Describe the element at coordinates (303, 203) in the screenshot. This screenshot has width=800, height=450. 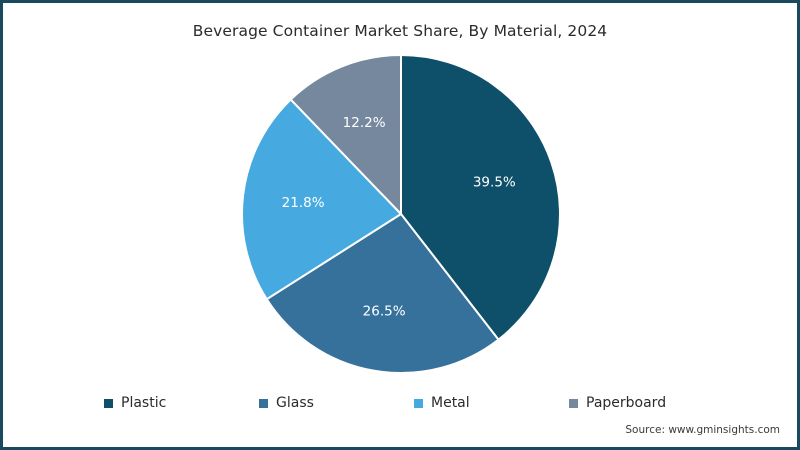
I see `pie-value-label-metal: 21.8%` at that location.